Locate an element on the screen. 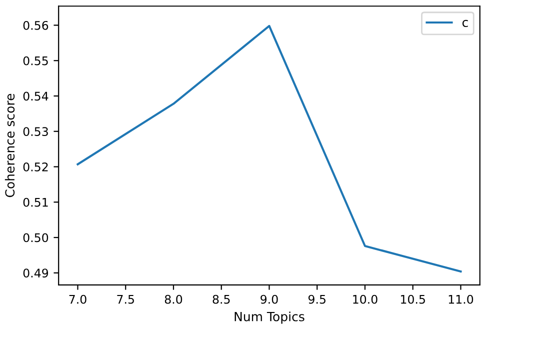 The width and height of the screenshot is (558, 340). x-tick-label: 11.0 is located at coordinates (461, 299).